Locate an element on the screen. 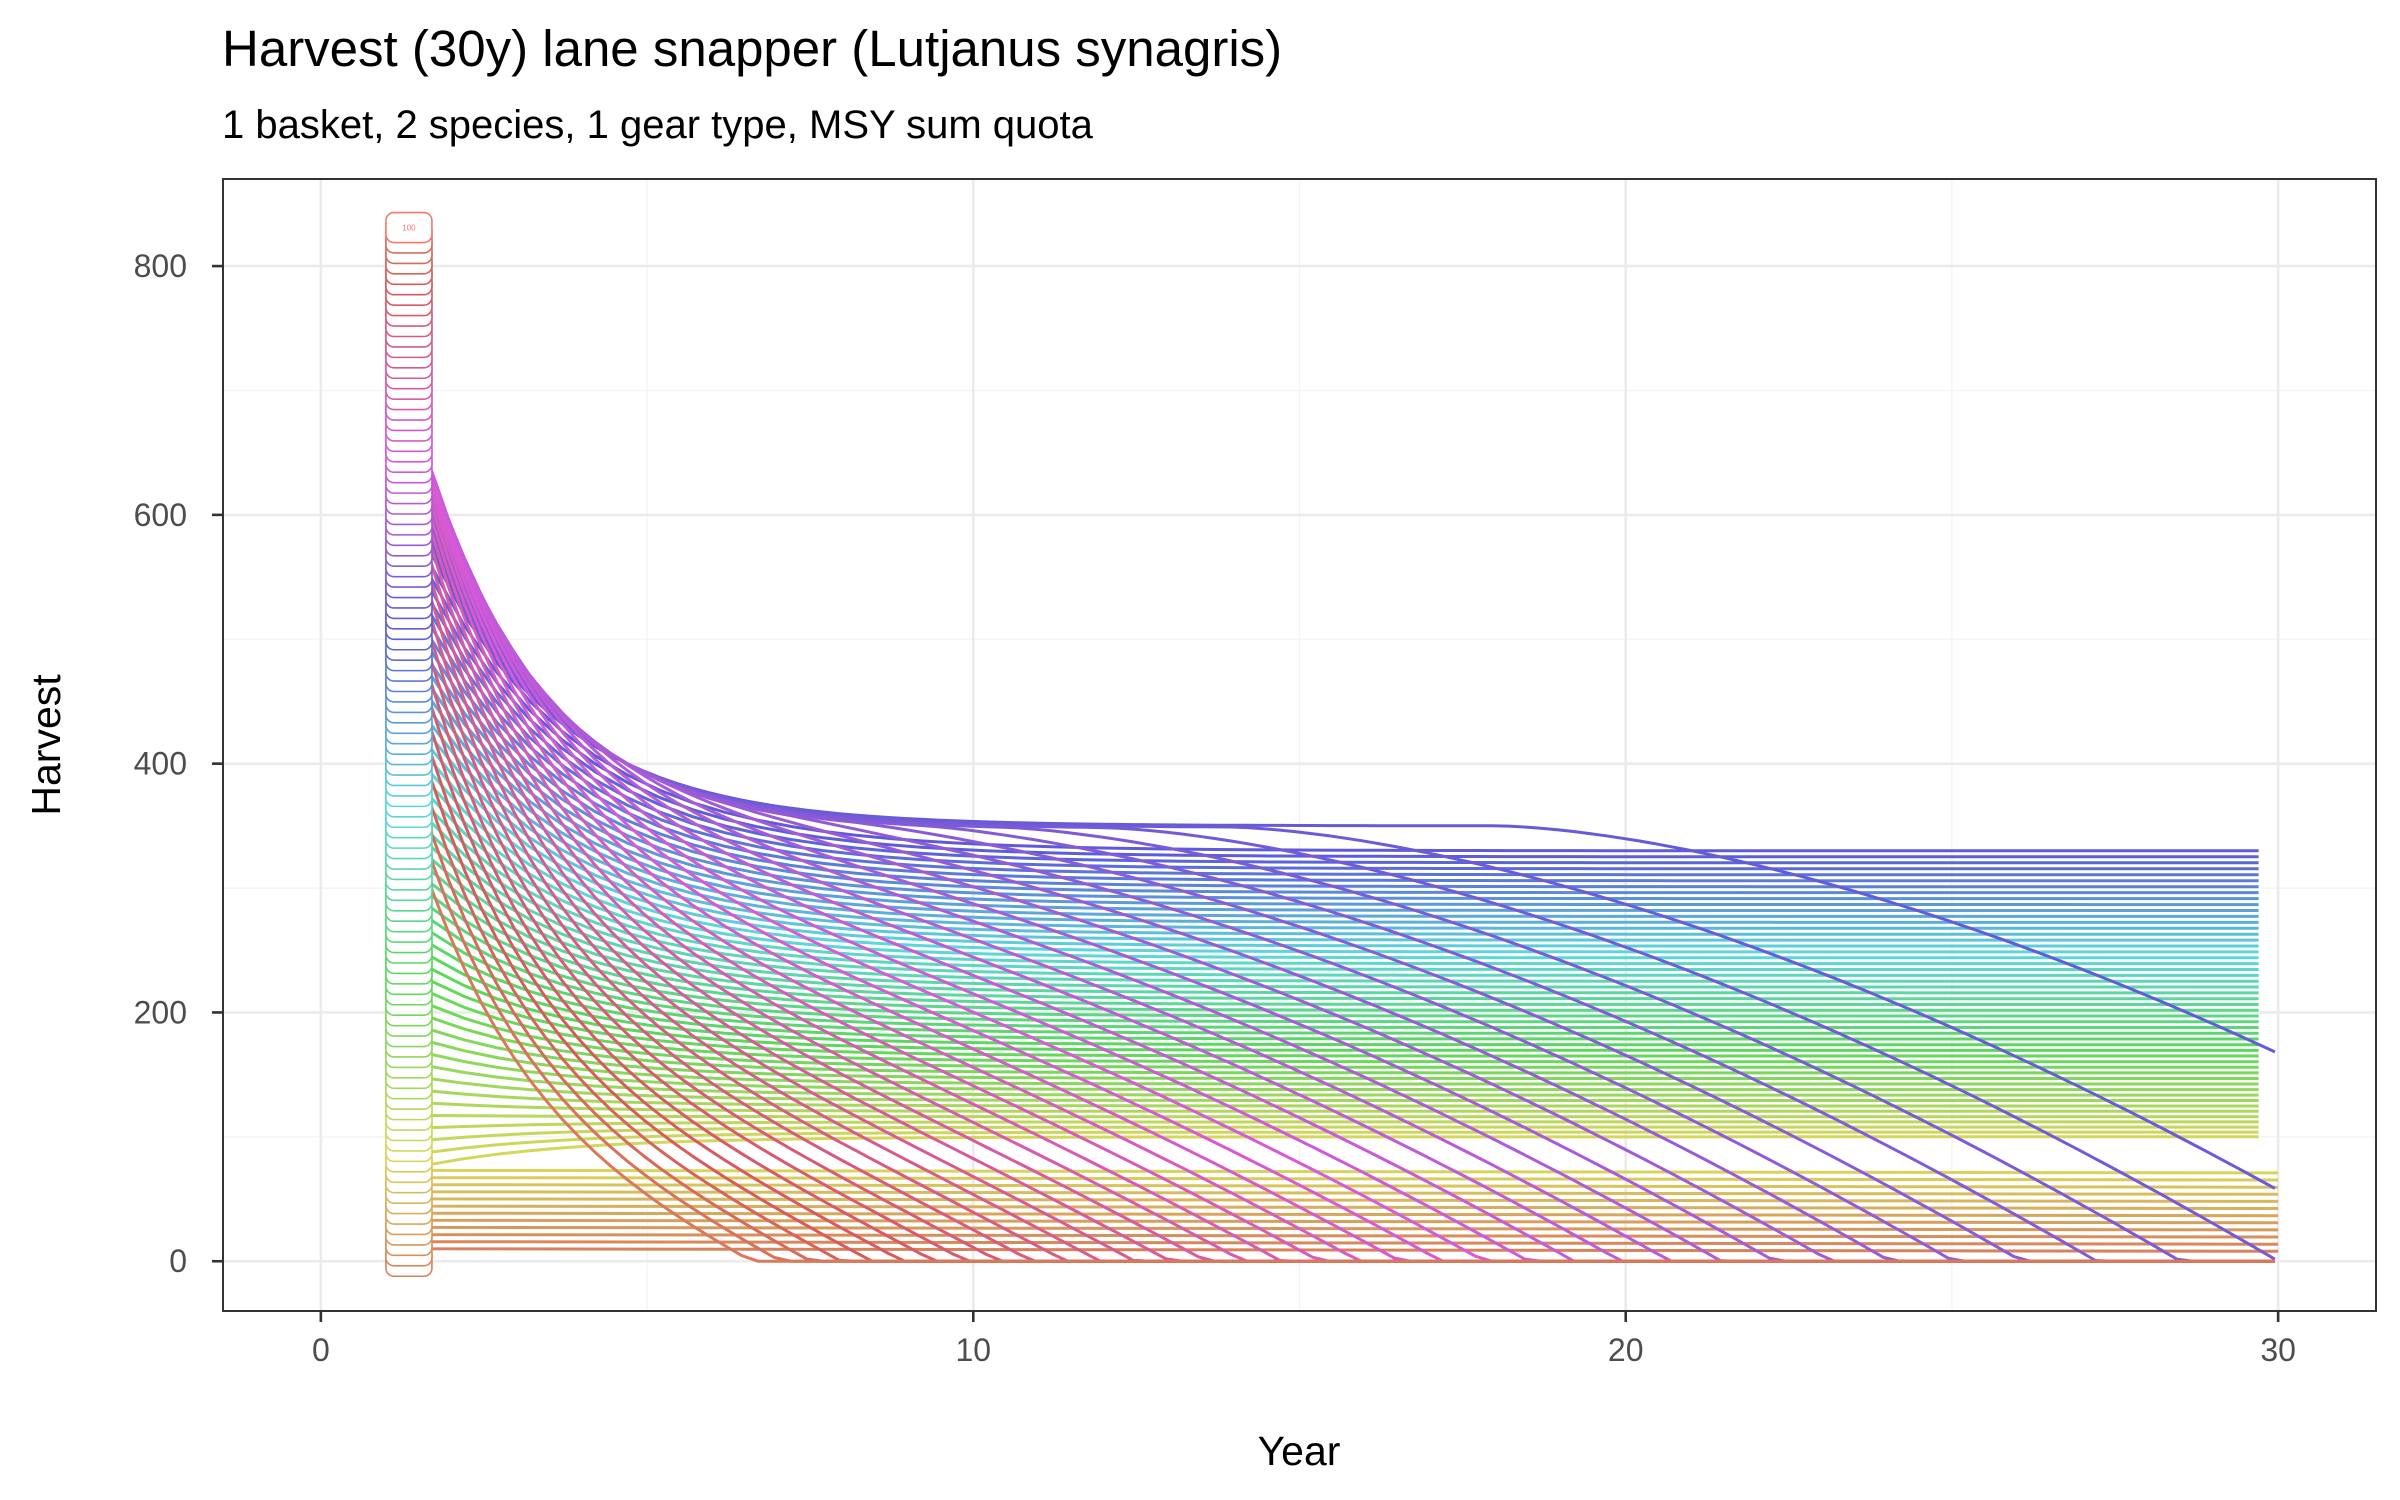 This screenshot has width=2400, height=1500. x-tick-label: 20 is located at coordinates (1626, 1350).